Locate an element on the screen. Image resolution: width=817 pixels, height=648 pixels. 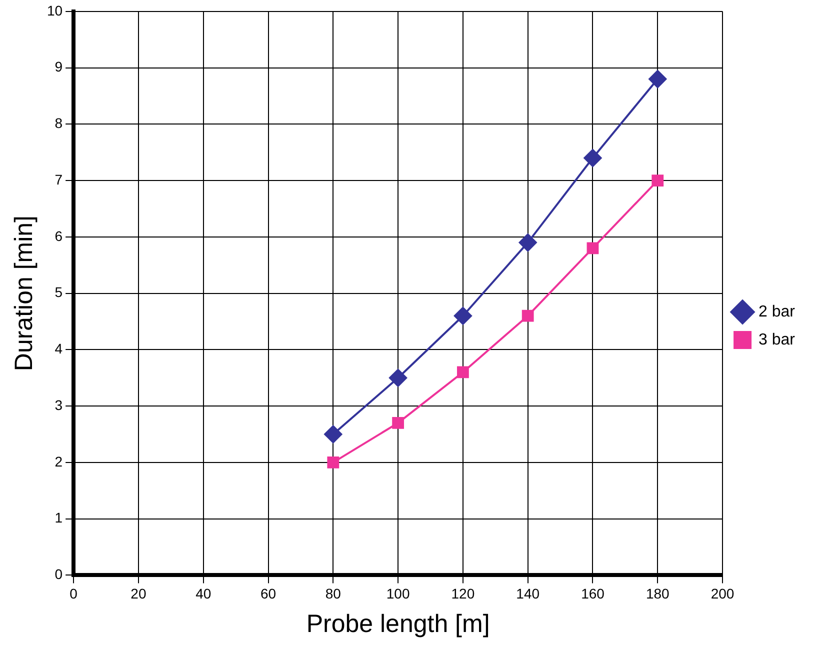
x-tick-label: 0 is located at coordinates (74, 593).